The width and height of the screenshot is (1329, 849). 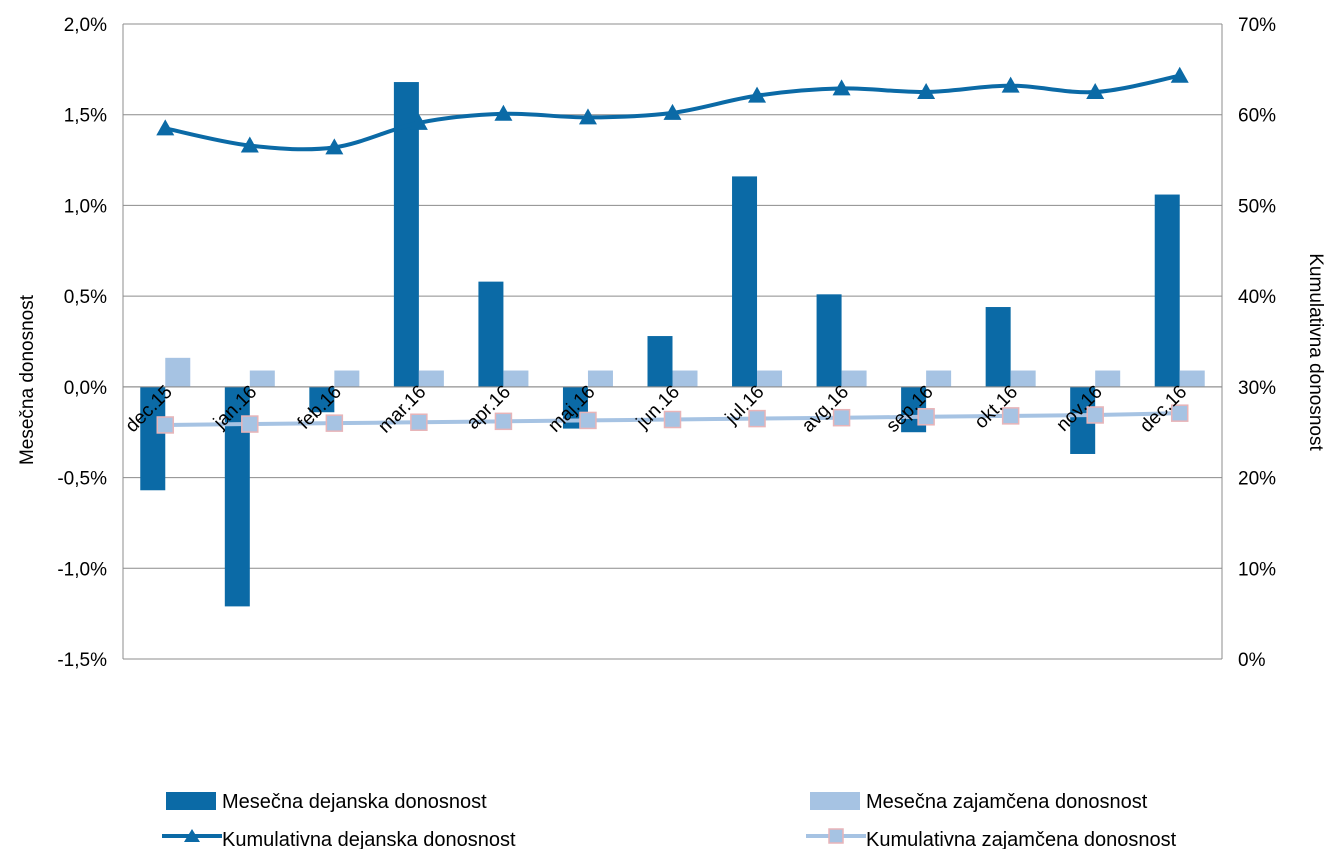 I want to click on y2-tick-label: 70%, so click(x=1257, y=25).